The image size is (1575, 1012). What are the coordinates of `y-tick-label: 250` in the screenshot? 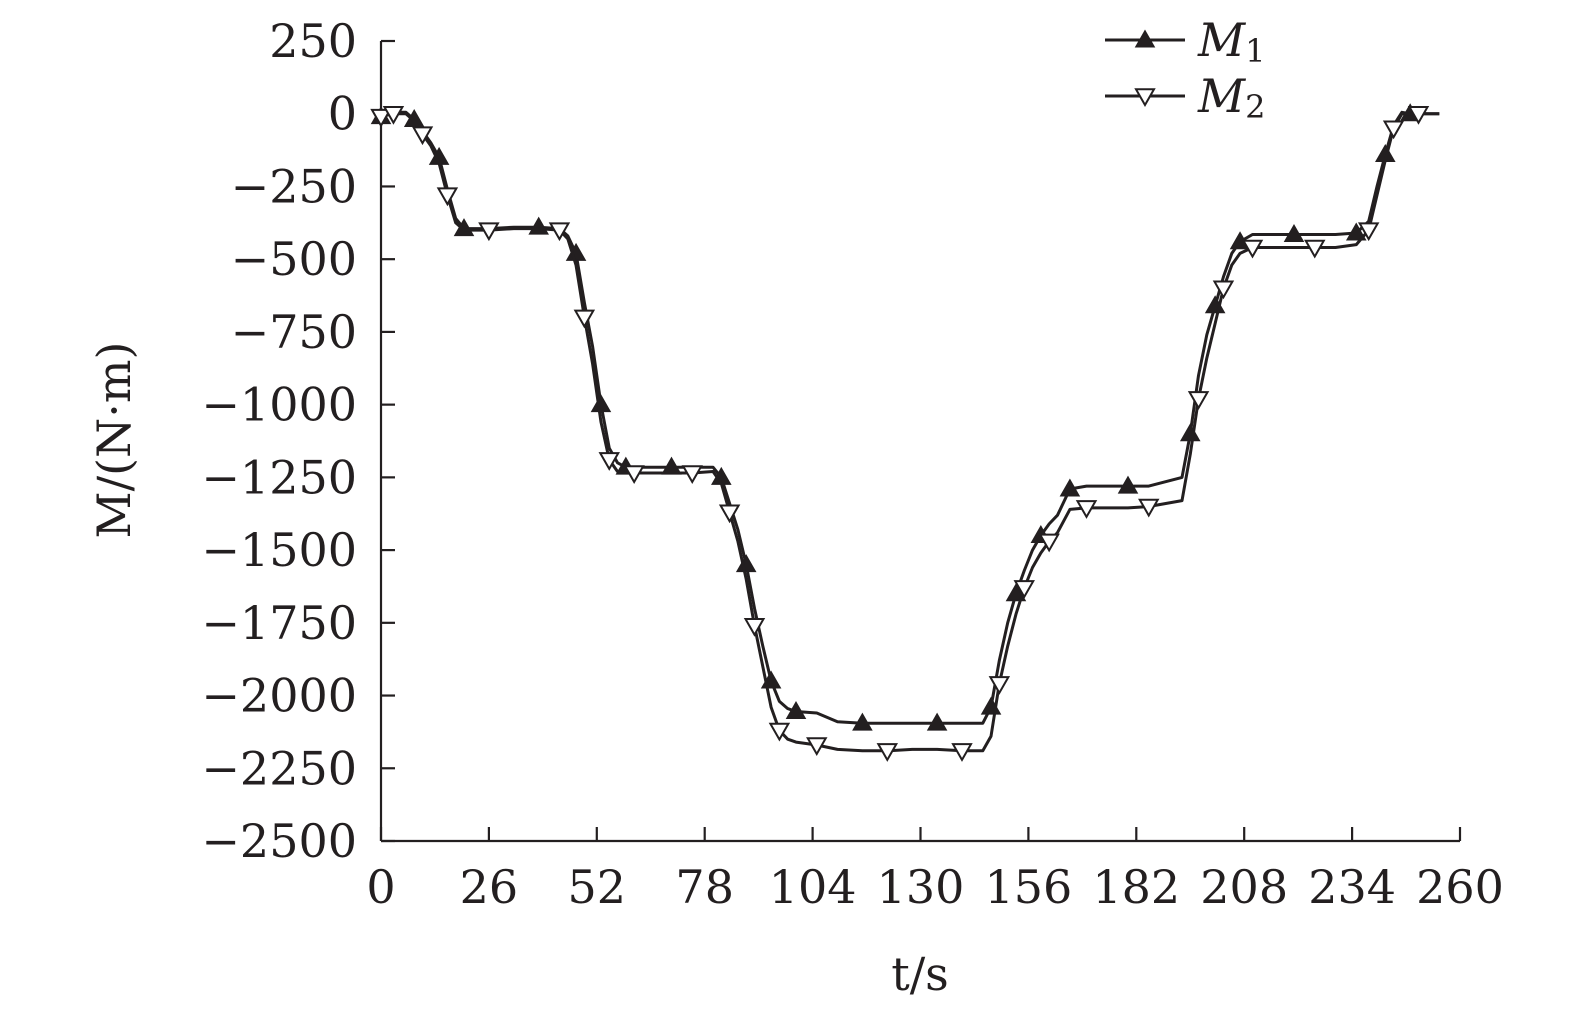 It's located at (313, 41).